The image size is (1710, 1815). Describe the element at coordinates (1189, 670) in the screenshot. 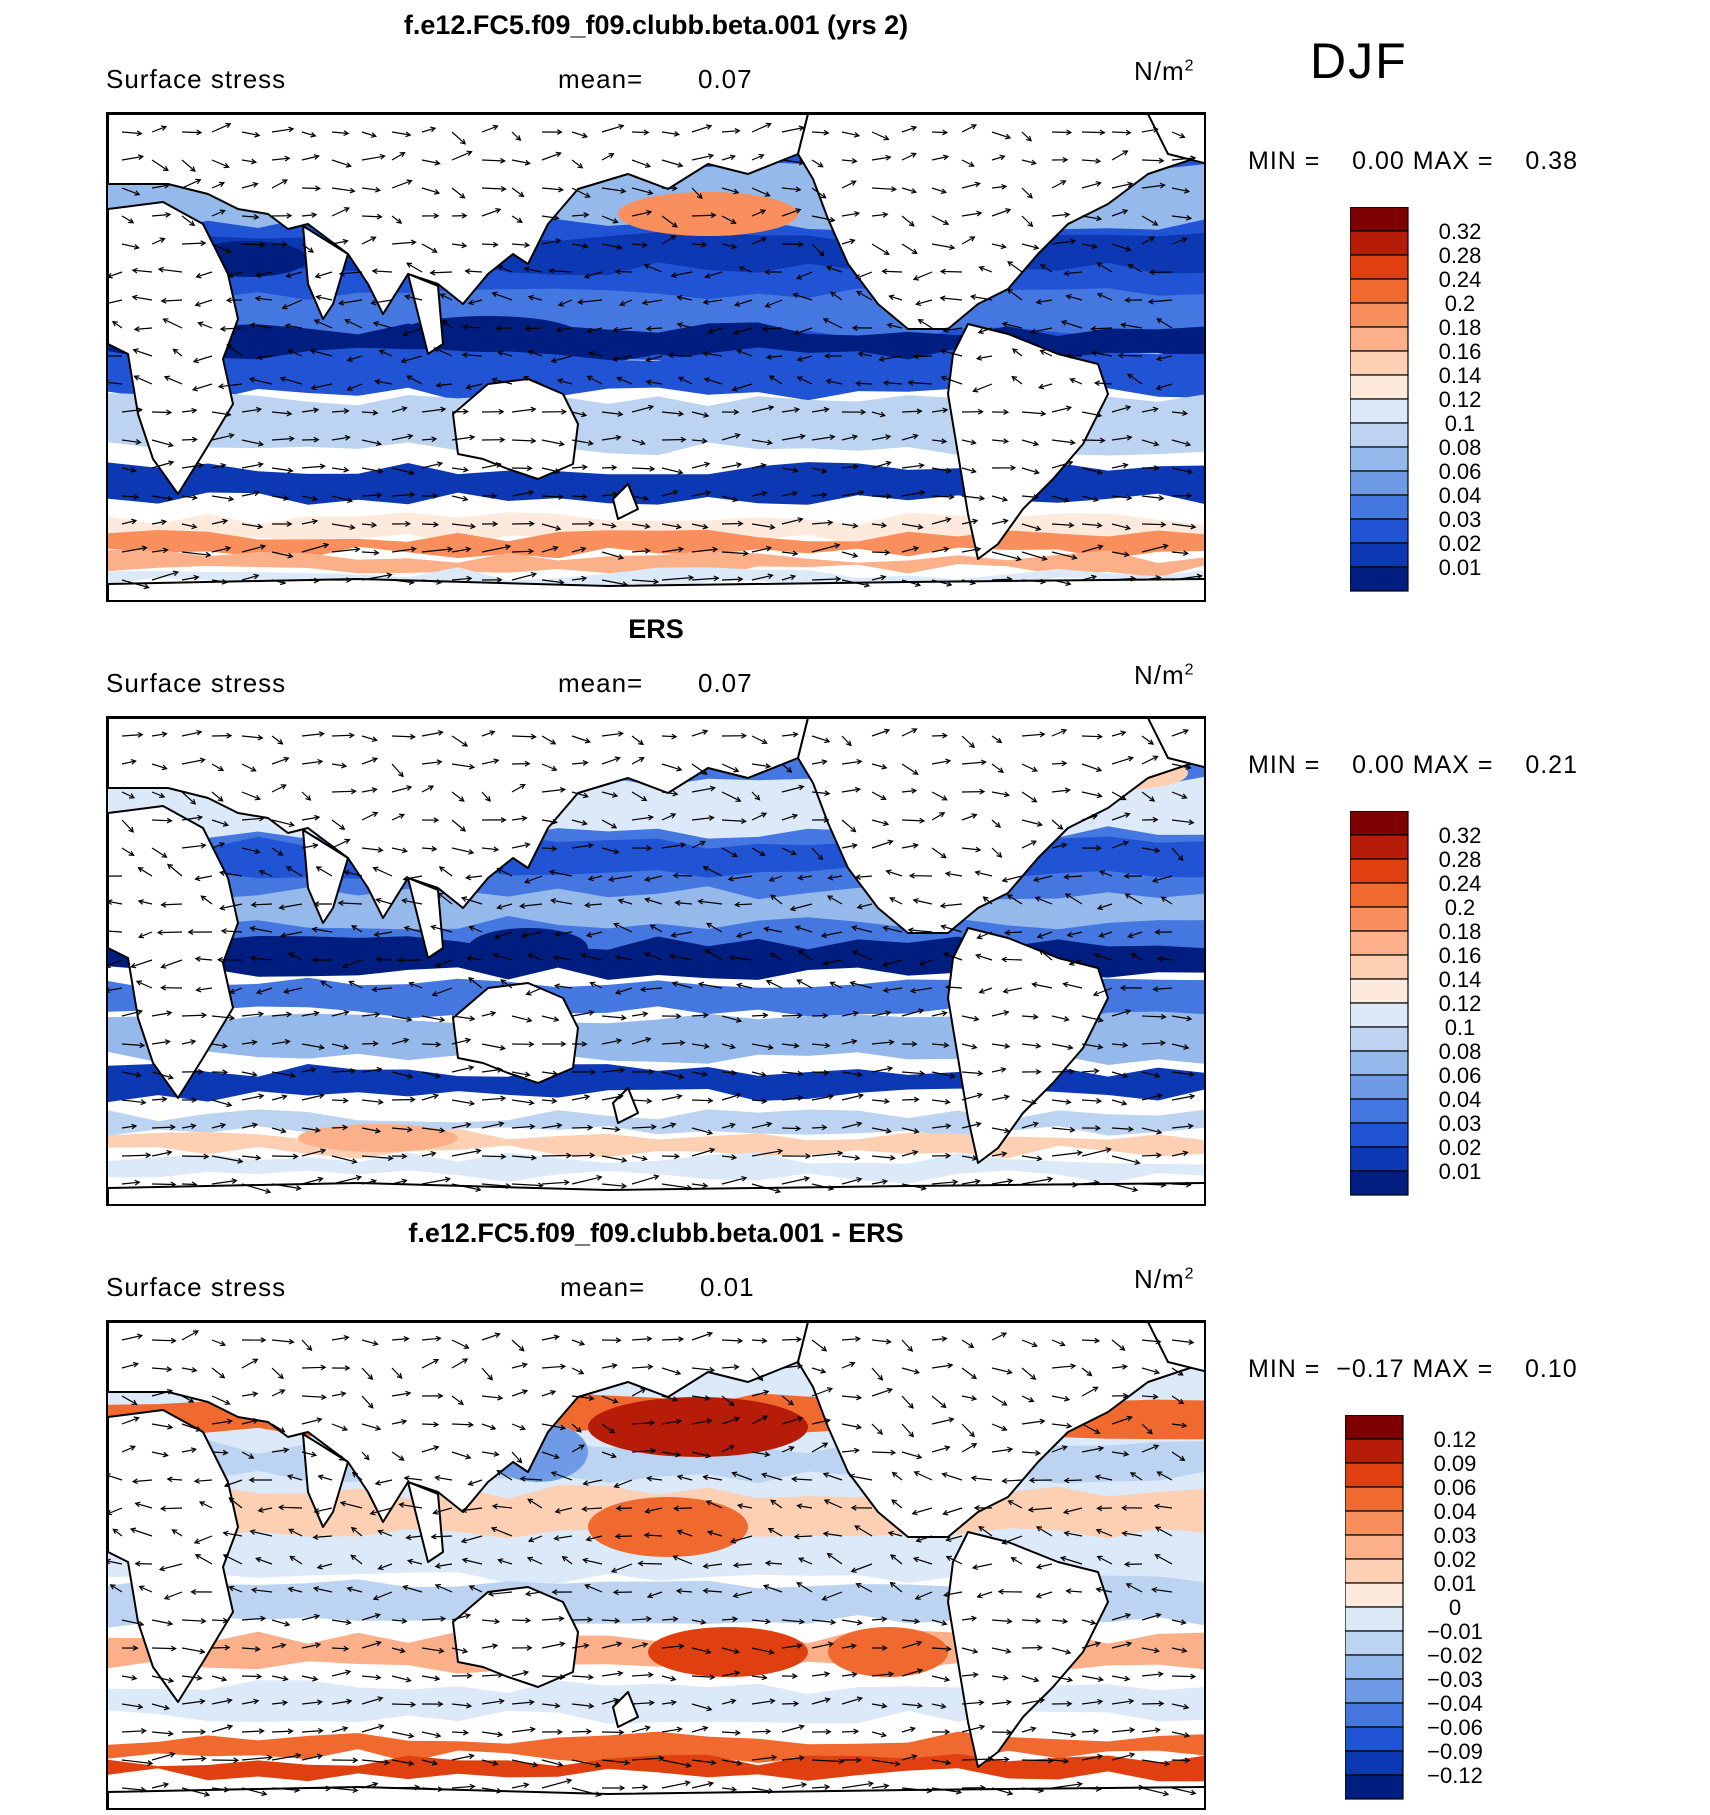

I see `units-exponent: 2` at that location.